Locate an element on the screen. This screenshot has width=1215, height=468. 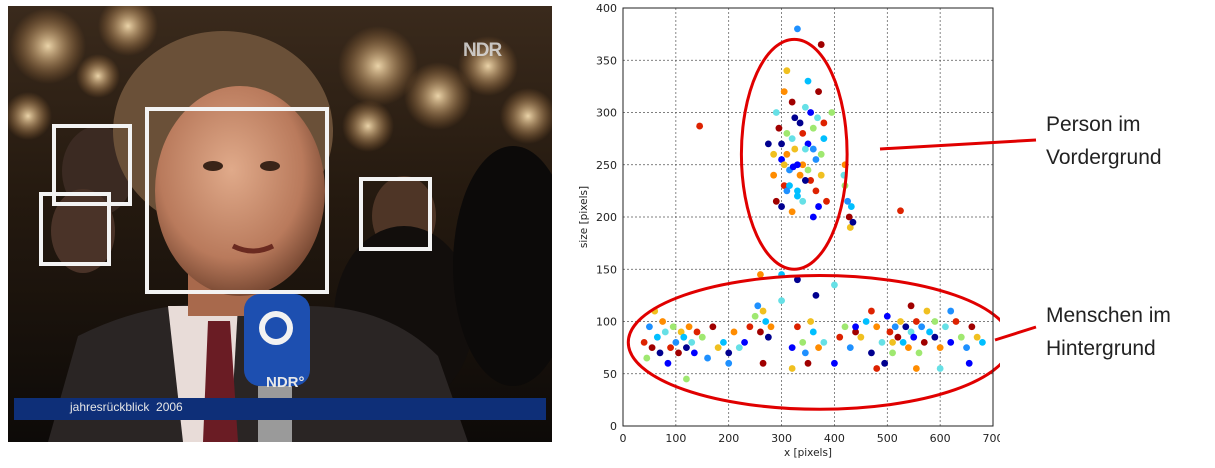
x-tick-label: 100 is located at coordinates (675, 438).